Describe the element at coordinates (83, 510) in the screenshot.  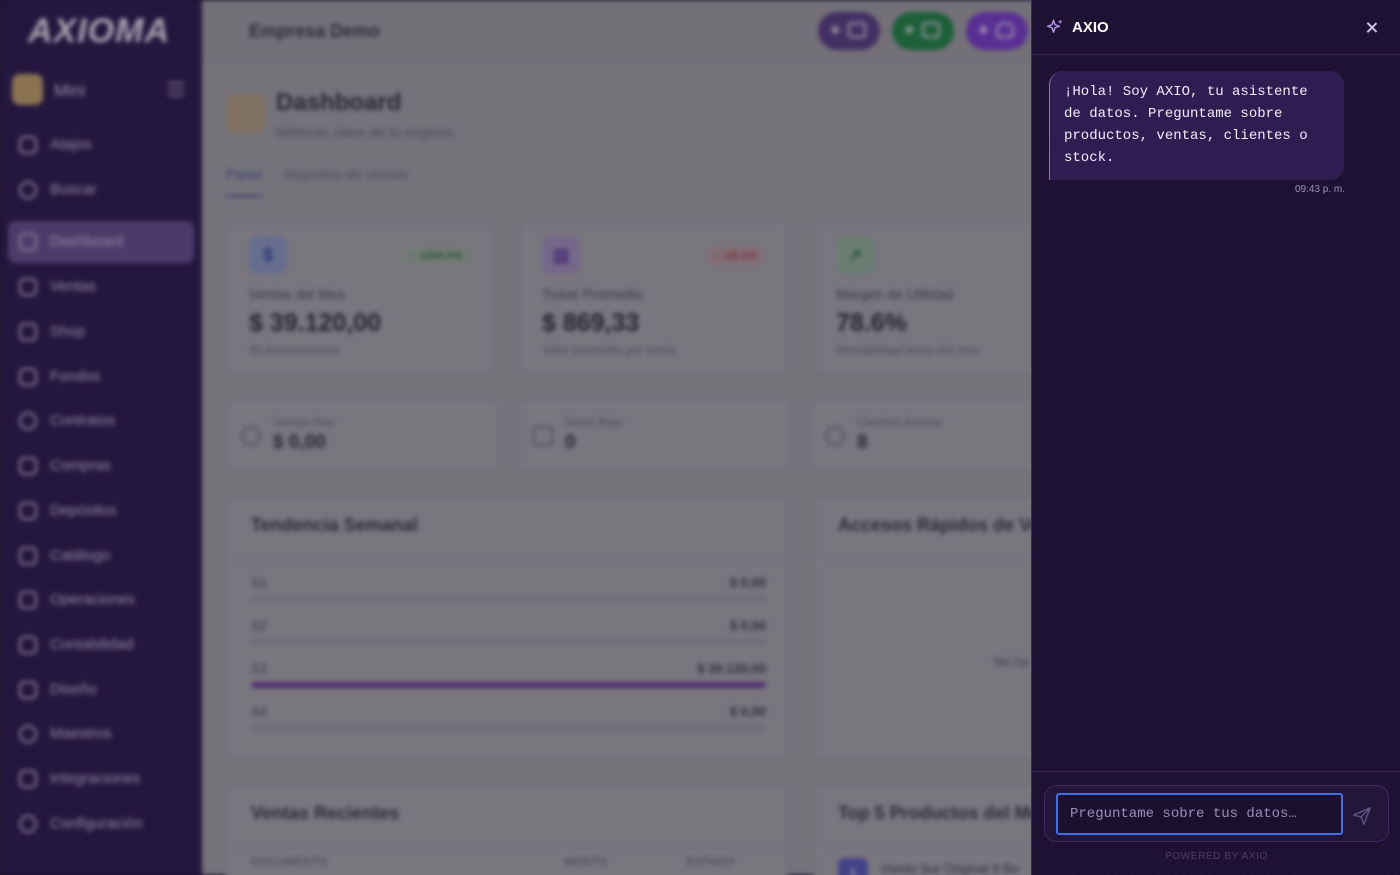
I see `sidebar-item-label: Depósitos` at that location.